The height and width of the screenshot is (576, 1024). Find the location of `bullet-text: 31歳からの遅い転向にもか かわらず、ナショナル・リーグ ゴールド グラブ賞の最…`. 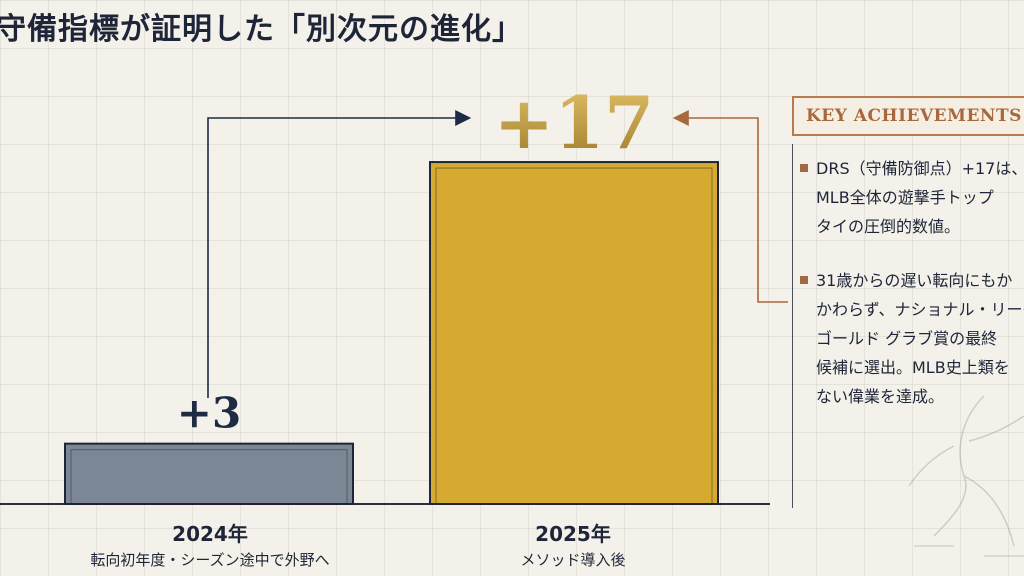

bullet-text: 31歳からの遅い転向にもか かわらず、ナショナル・リーグ ゴールド グラブ賞の最… is located at coordinates (920, 338).